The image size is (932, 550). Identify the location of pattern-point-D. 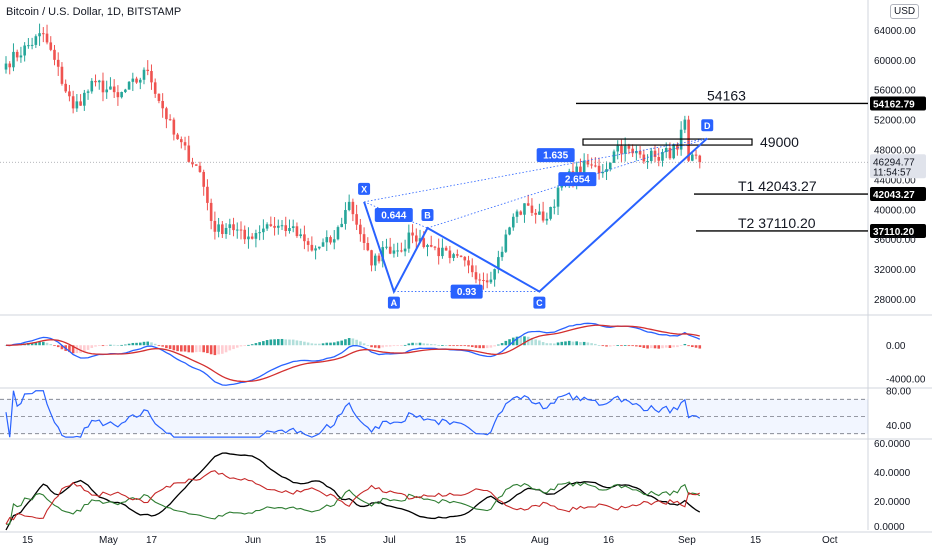
(707, 125).